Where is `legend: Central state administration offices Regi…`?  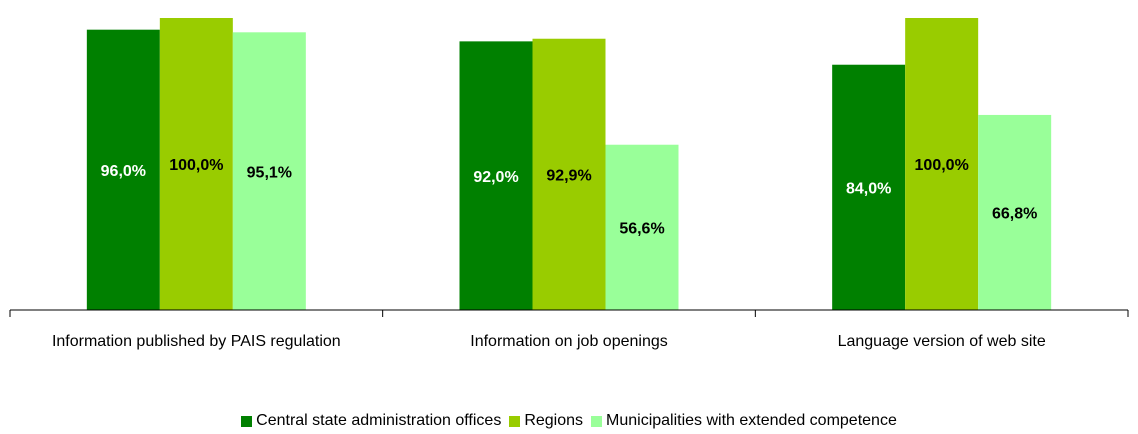 legend: Central state administration offices Regi… is located at coordinates (569, 421).